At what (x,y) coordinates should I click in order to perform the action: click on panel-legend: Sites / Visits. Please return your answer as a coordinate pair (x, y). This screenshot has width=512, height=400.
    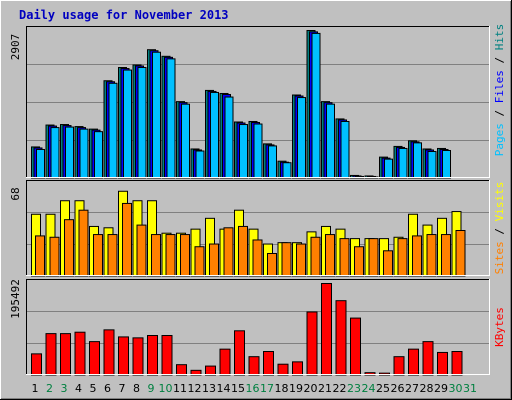
    Looking at the image, I should click on (499, 228).